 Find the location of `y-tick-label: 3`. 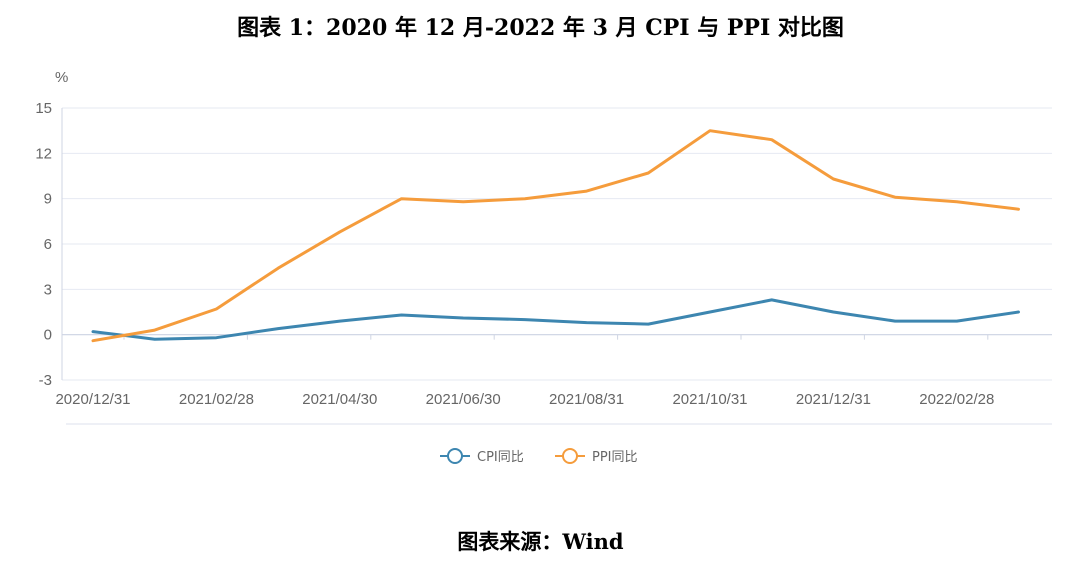

y-tick-label: 3 is located at coordinates (48, 289).